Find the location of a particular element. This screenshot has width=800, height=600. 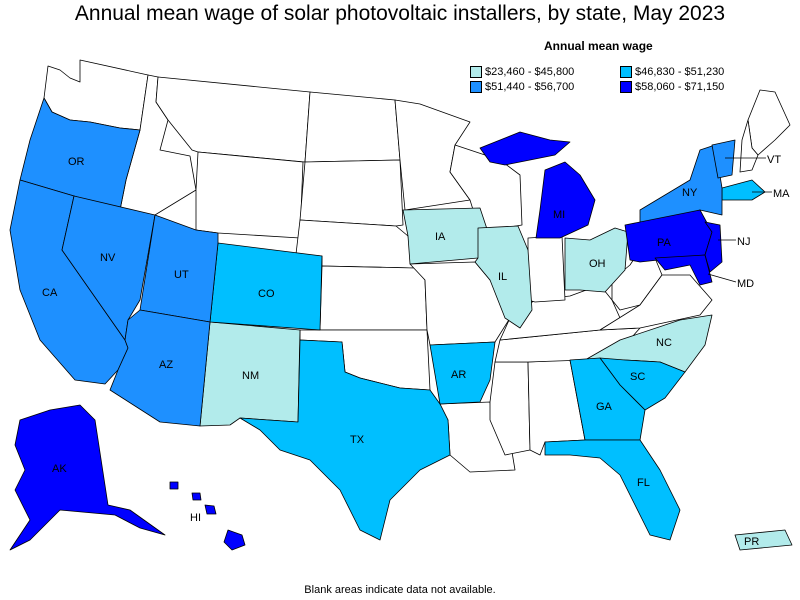

label-UT: UT is located at coordinates (181, 275).